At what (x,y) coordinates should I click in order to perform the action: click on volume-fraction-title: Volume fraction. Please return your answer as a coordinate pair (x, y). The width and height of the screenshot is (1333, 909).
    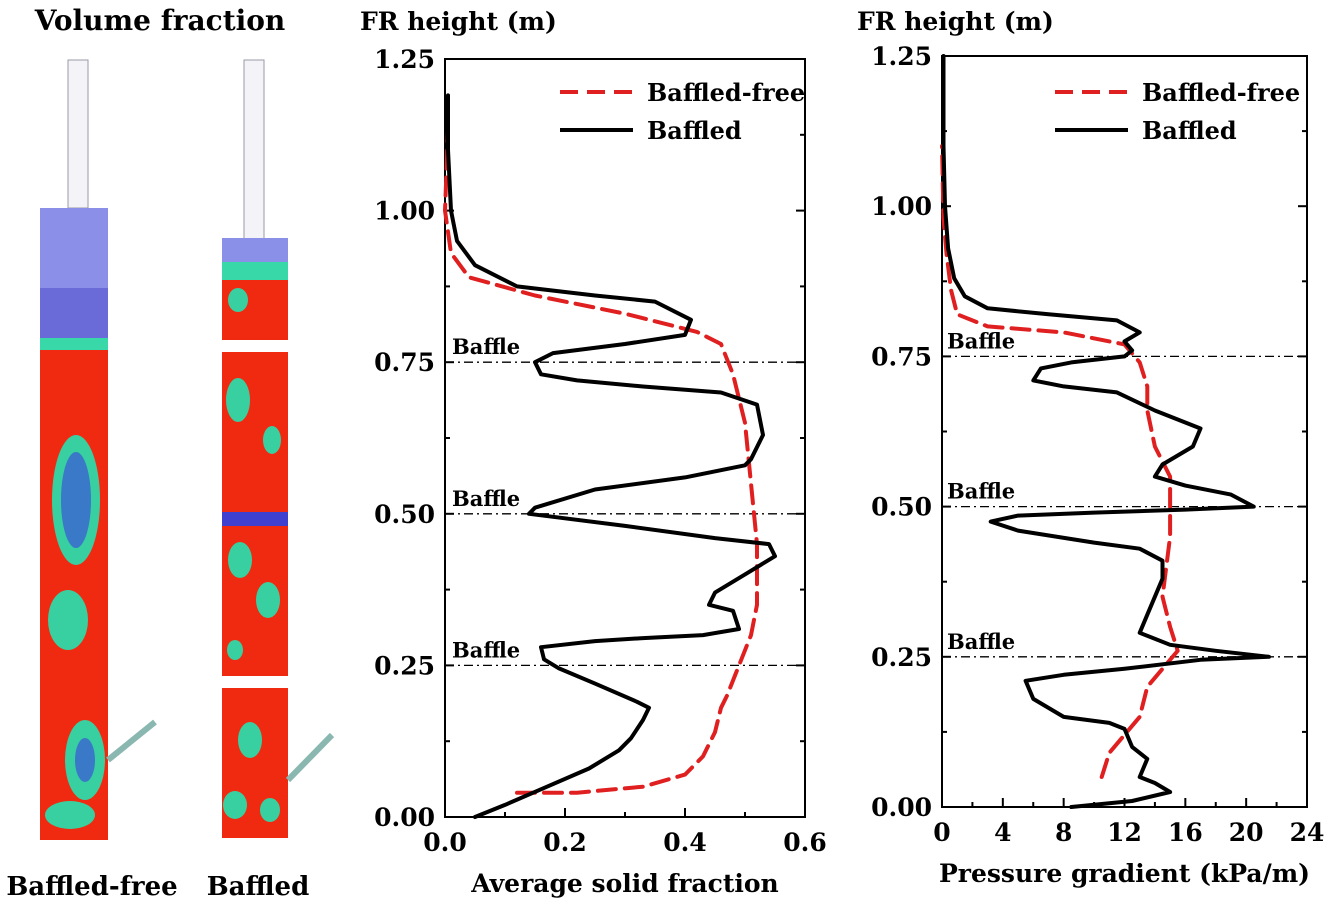
    Looking at the image, I should click on (160, 20).